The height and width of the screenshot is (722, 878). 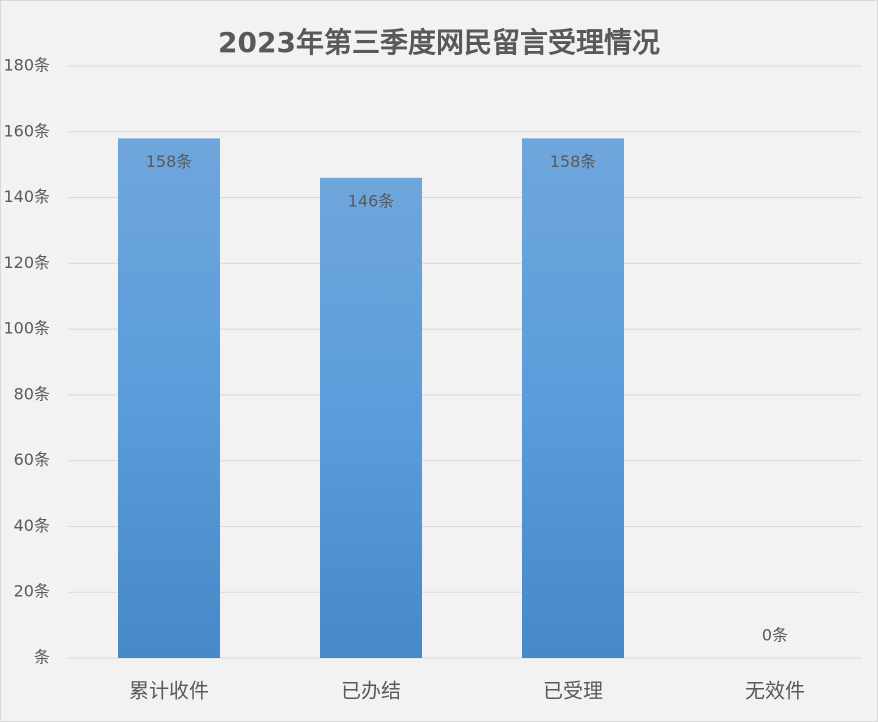 I want to click on y-tick-label: 80条, so click(x=32, y=393).